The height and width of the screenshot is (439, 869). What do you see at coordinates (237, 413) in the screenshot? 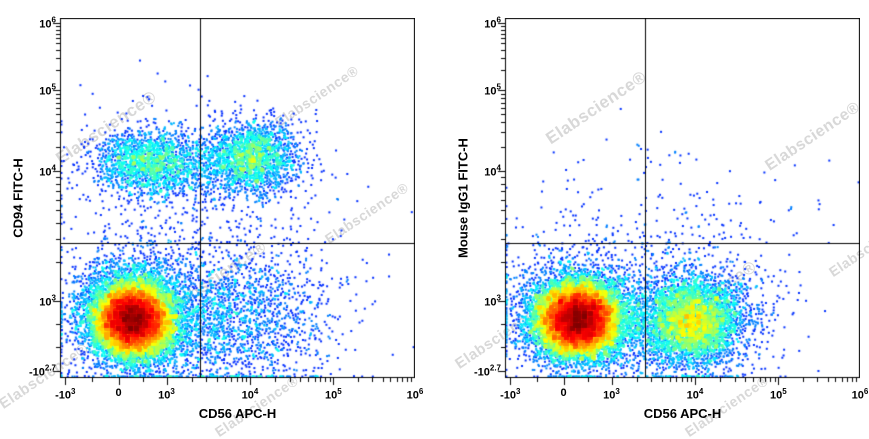
I see `x-axis-title-left: CD56 APC-H` at bounding box center [237, 413].